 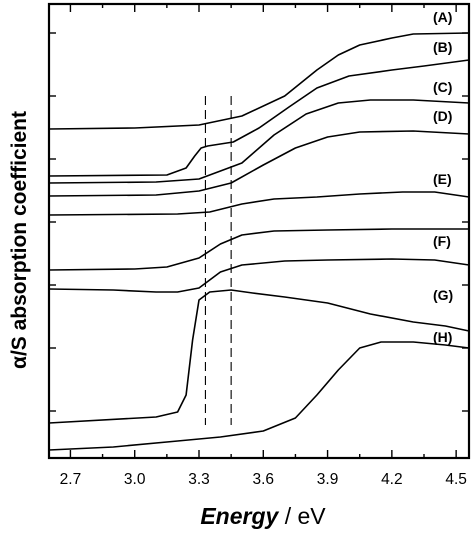 What do you see at coordinates (259, 275) in the screenshot?
I see `series-line-g` at bounding box center [259, 275].